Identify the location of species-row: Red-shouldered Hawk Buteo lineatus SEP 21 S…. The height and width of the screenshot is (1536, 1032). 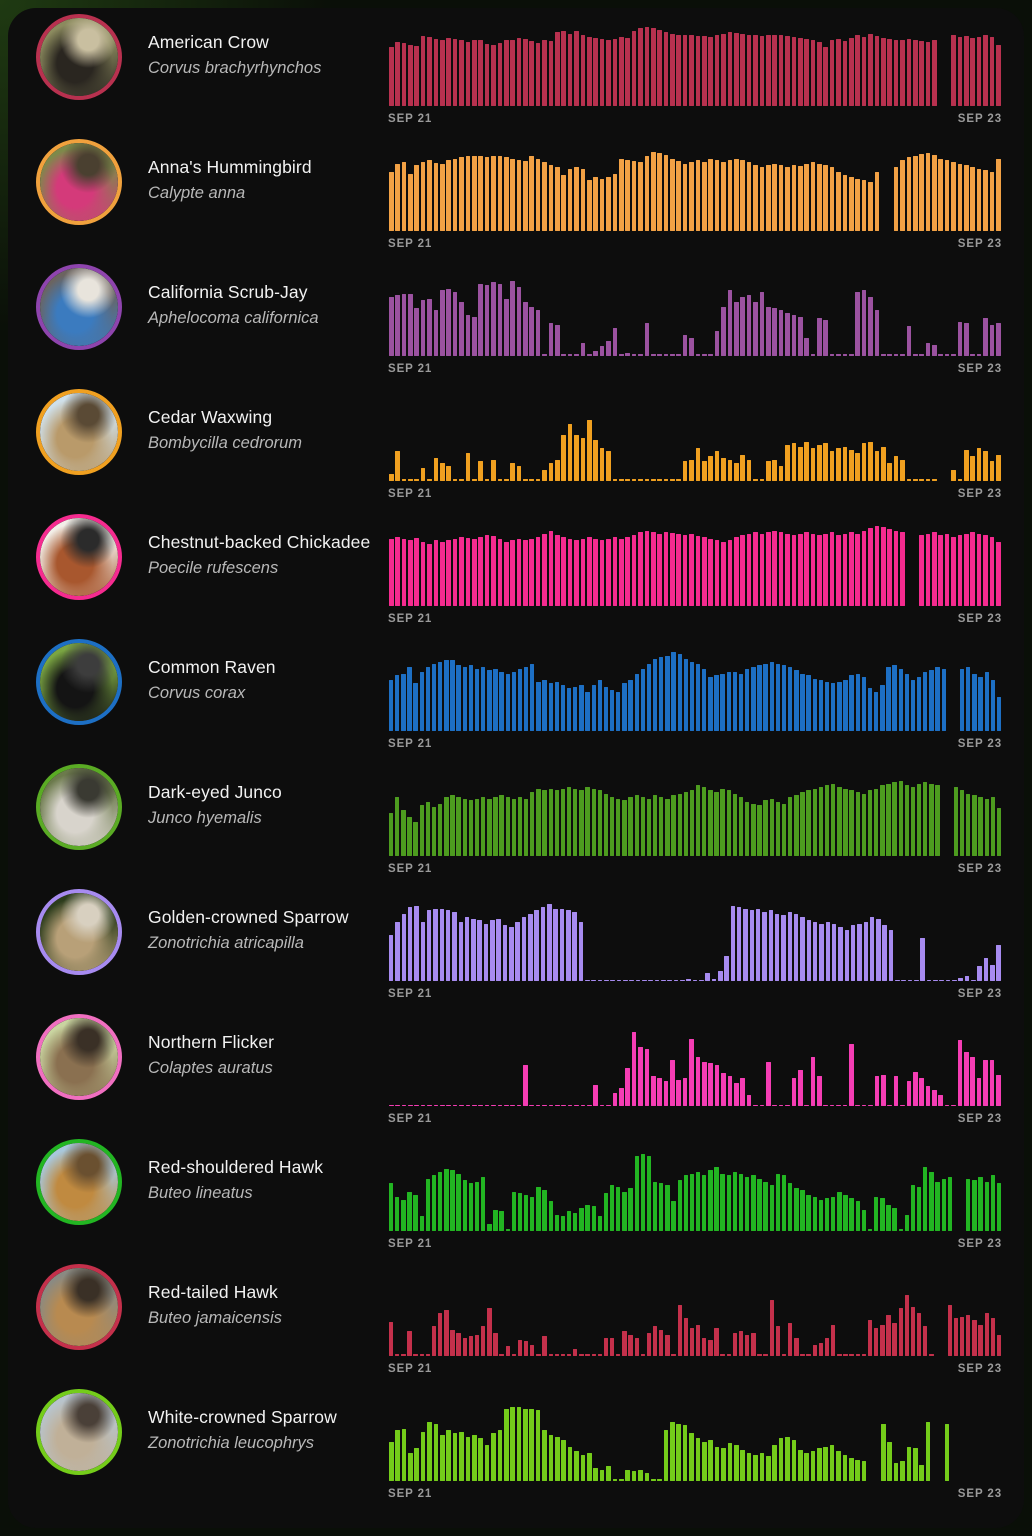
(516, 1195).